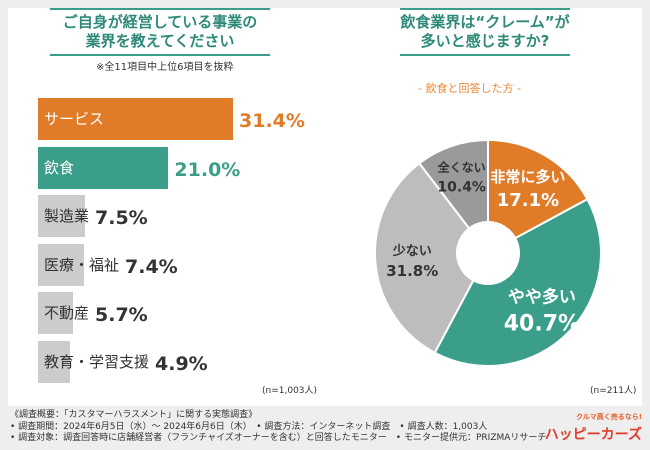 This screenshot has width=650, height=450. What do you see at coordinates (74, 119) in the screenshot?
I see `bar-category-label: サービス` at bounding box center [74, 119].